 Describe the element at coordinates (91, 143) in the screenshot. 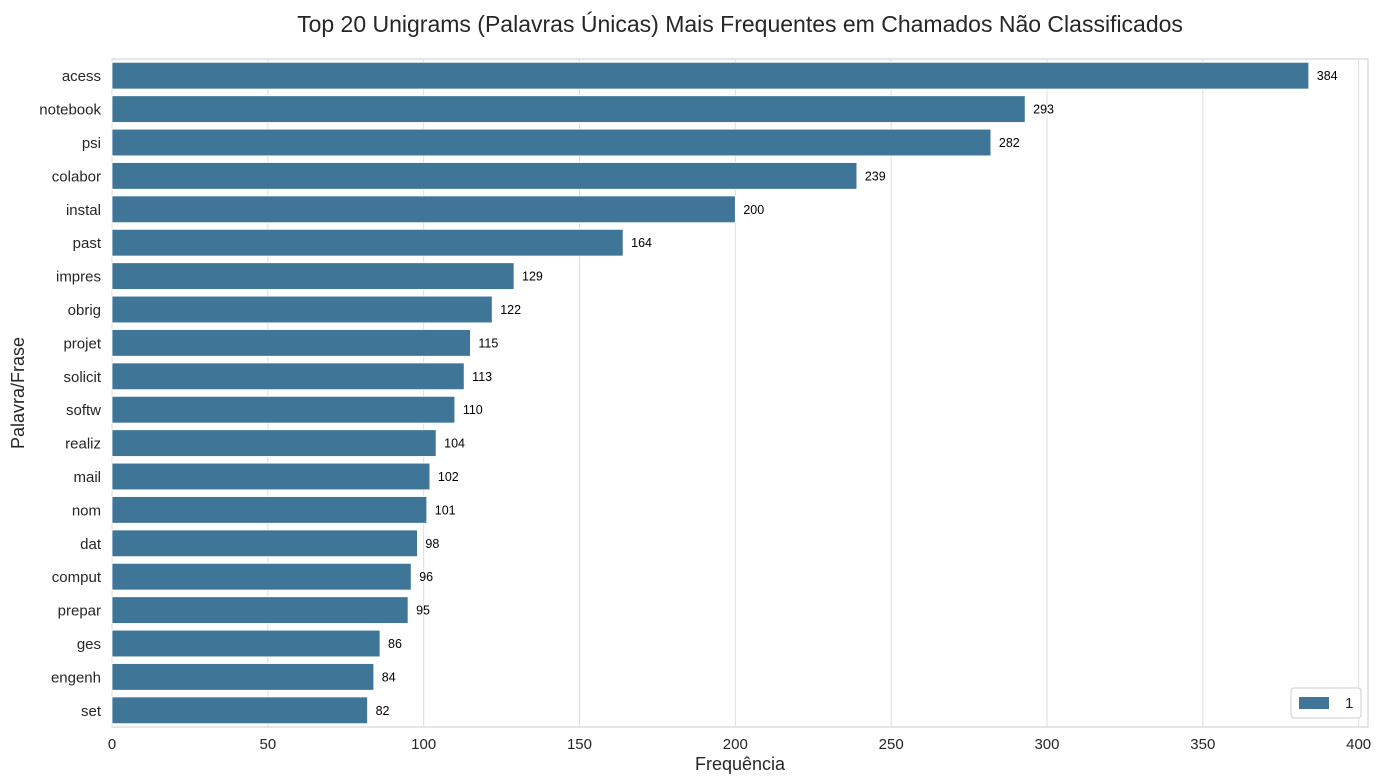

I see `y-tick-label: psi` at that location.